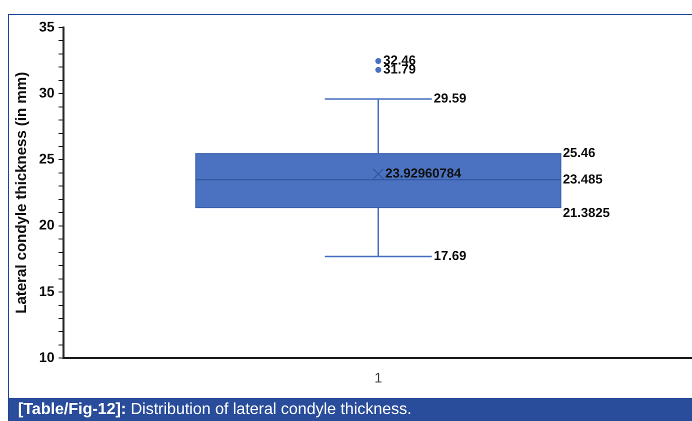  What do you see at coordinates (46, 290) in the screenshot?
I see `y-tick-label: 15` at bounding box center [46, 290].